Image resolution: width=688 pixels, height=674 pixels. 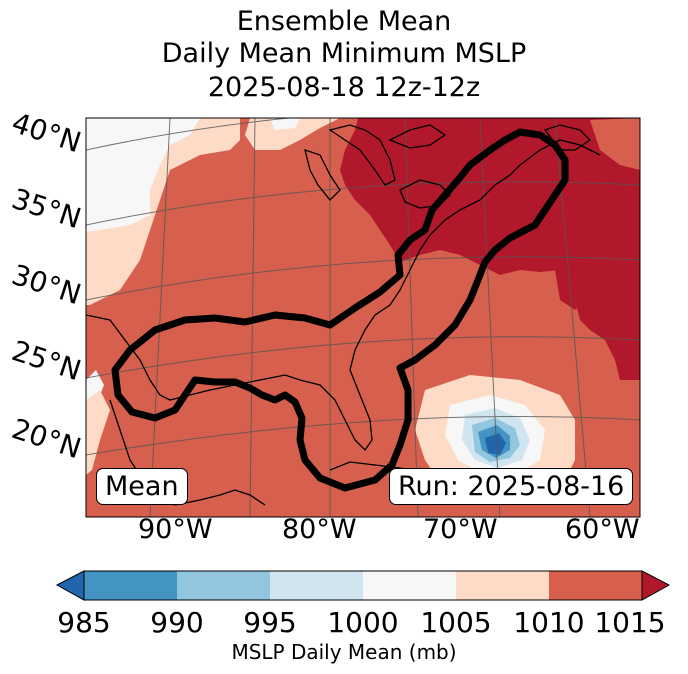 What do you see at coordinates (602, 529) in the screenshot?
I see `lon-label-60w: 60°W` at bounding box center [602, 529].